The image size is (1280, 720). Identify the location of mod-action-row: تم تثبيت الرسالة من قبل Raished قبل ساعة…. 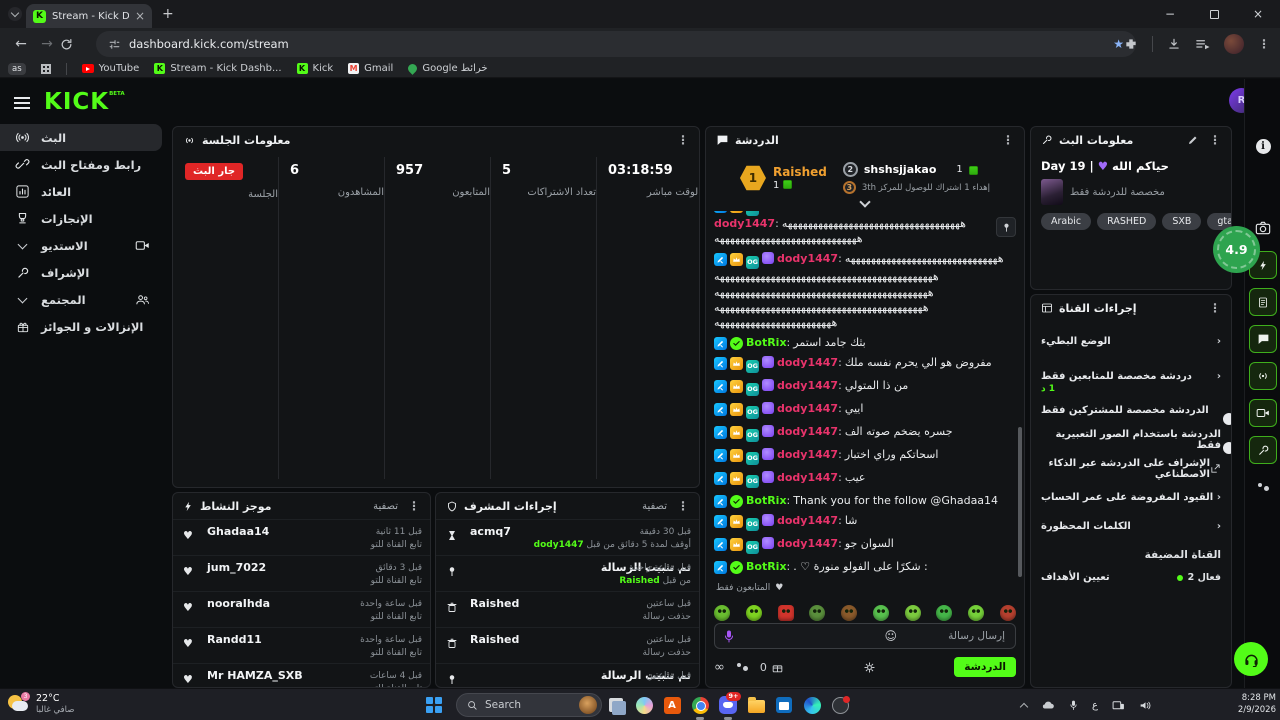
(567, 573).